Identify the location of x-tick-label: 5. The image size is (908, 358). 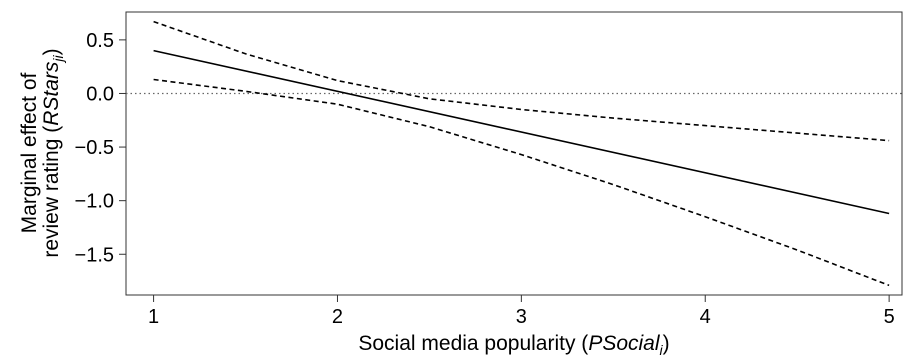
(889, 317).